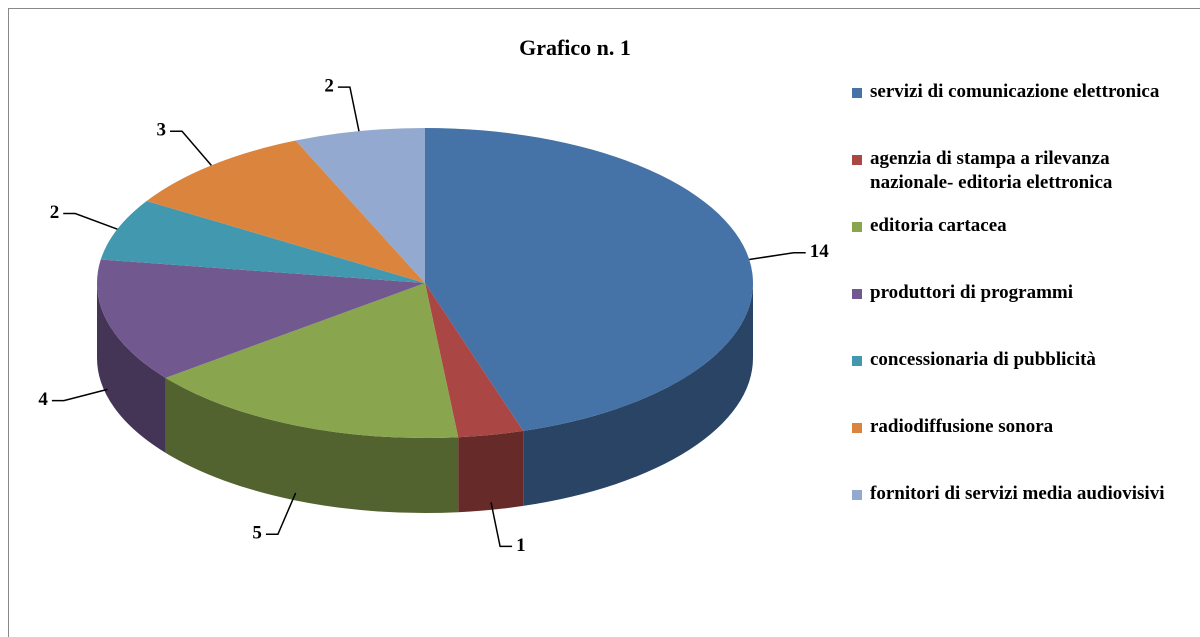 This screenshot has width=1200, height=637. What do you see at coordinates (1017, 493) in the screenshot?
I see `legend-label: fornitori di servizi media audiovisivi` at bounding box center [1017, 493].